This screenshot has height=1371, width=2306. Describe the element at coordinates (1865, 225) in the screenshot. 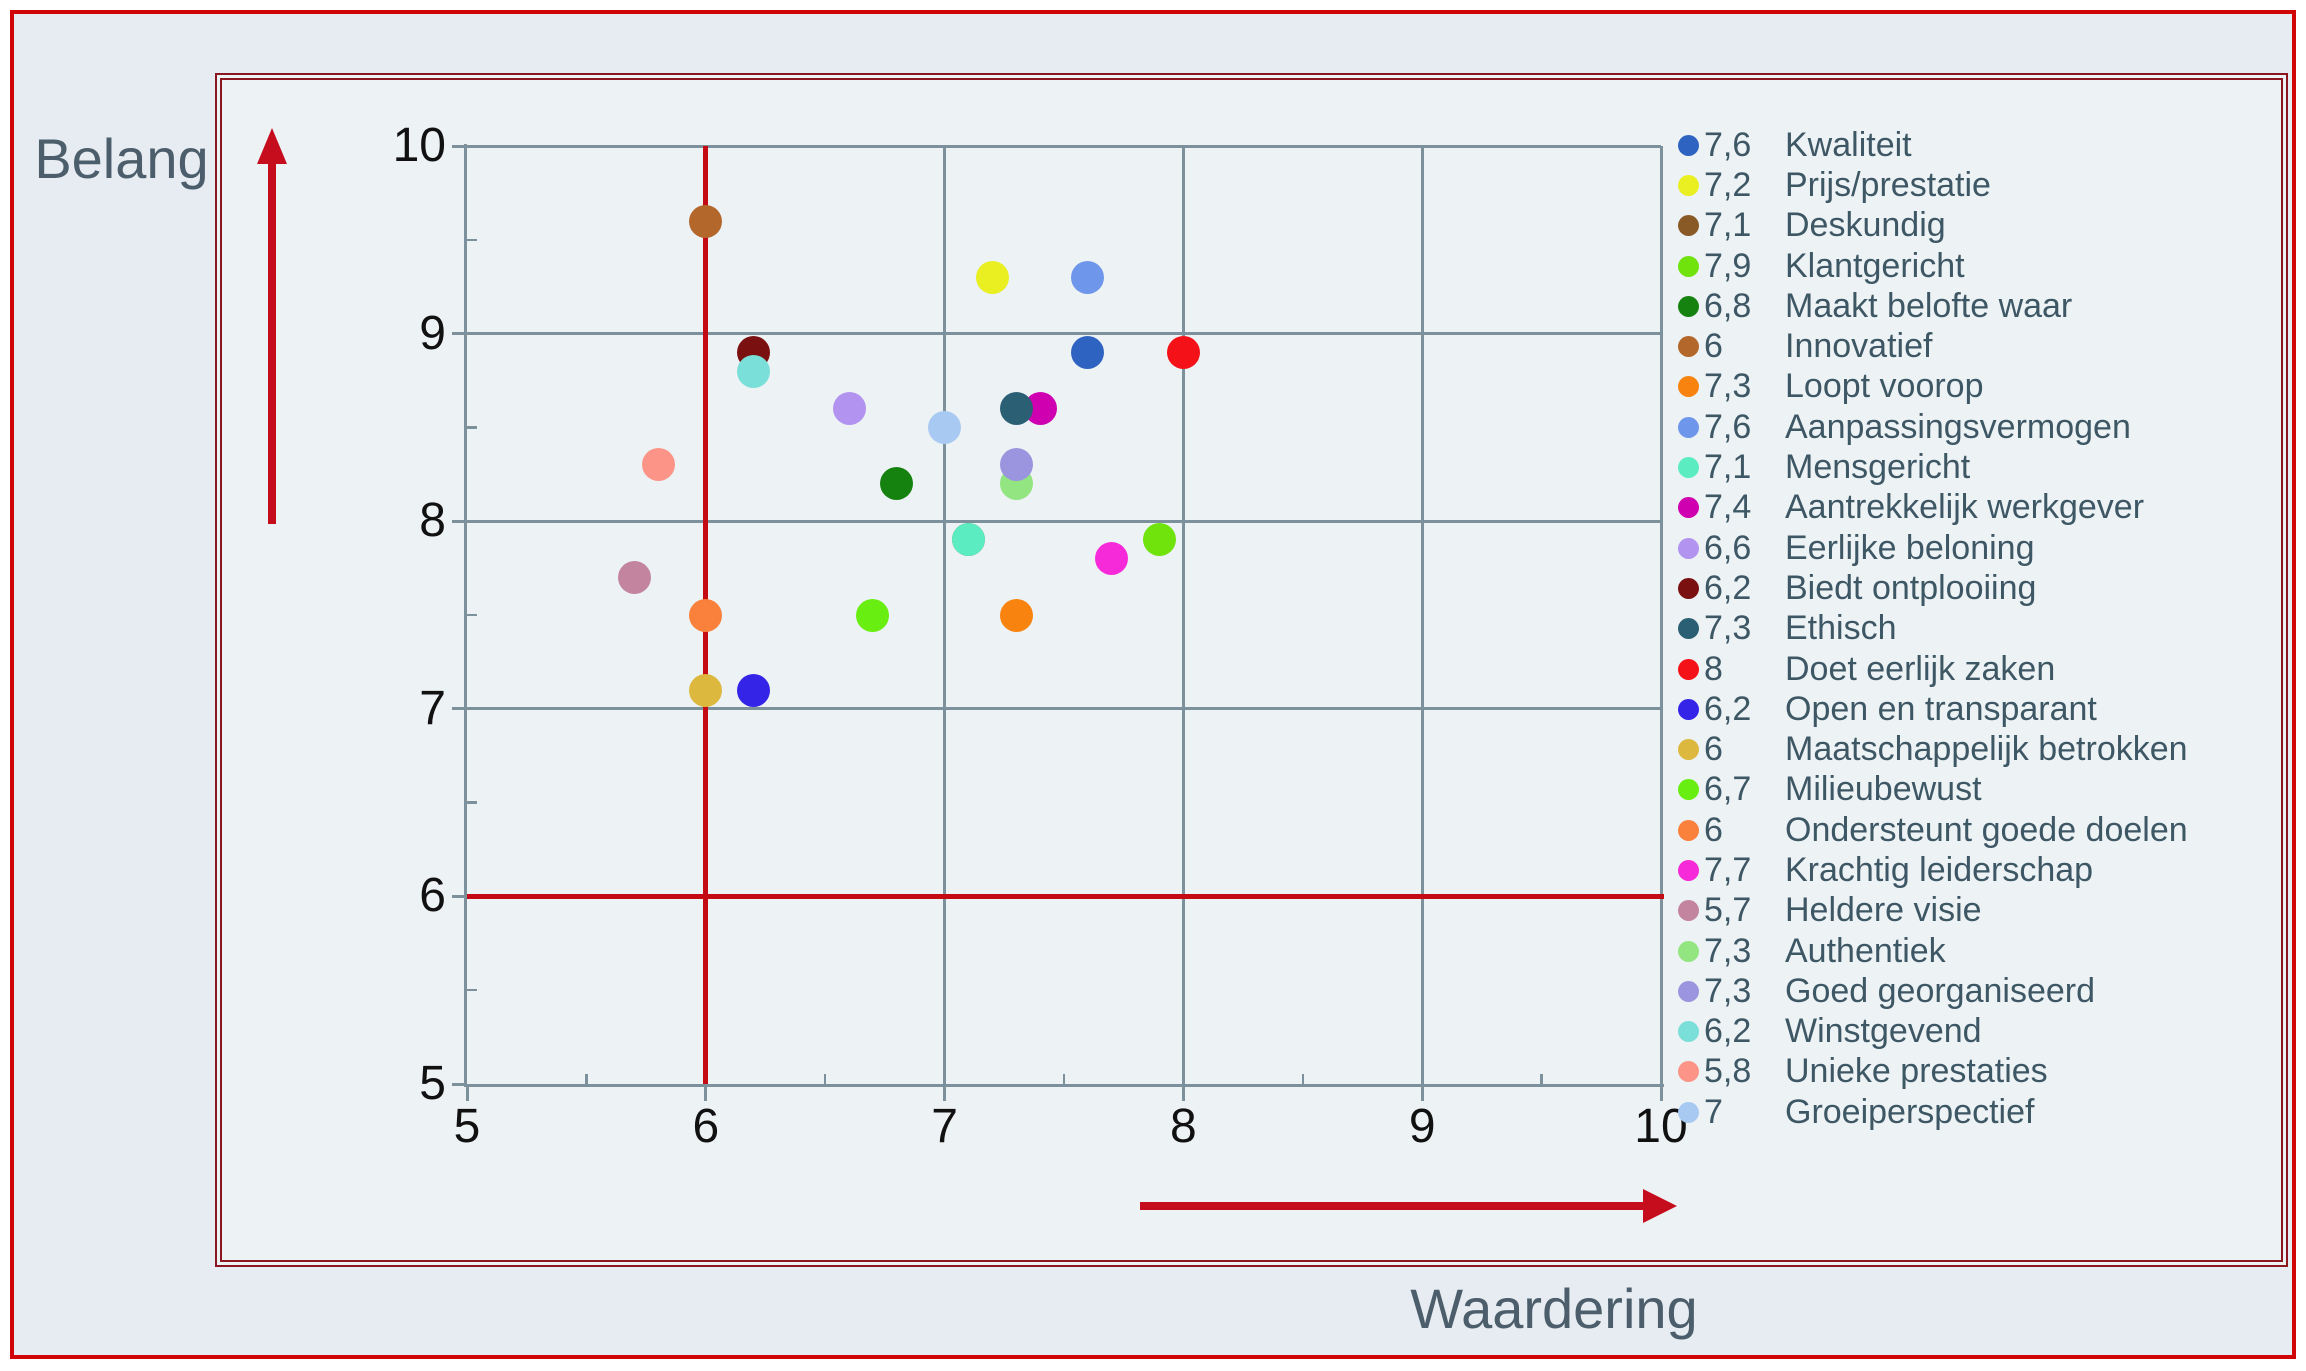

I see `legend-label: Deskundig` at that location.